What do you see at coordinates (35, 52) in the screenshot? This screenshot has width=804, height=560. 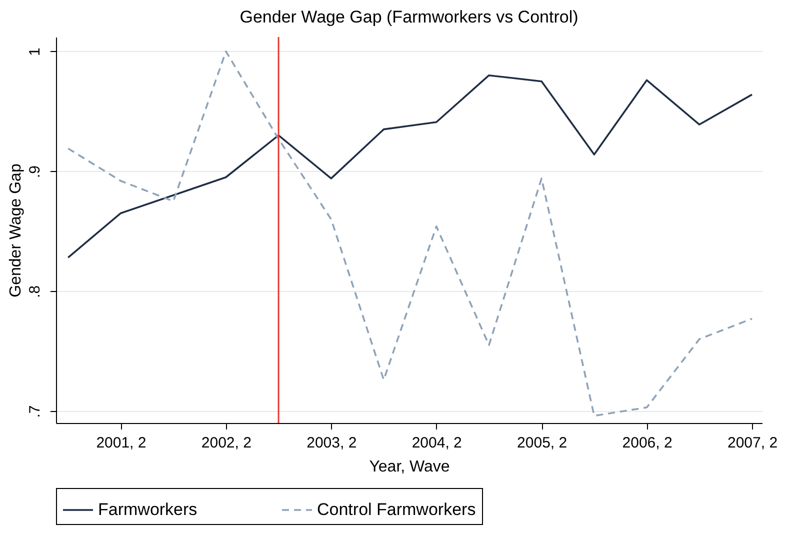 I see `y-tick-label: 1` at bounding box center [35, 52].